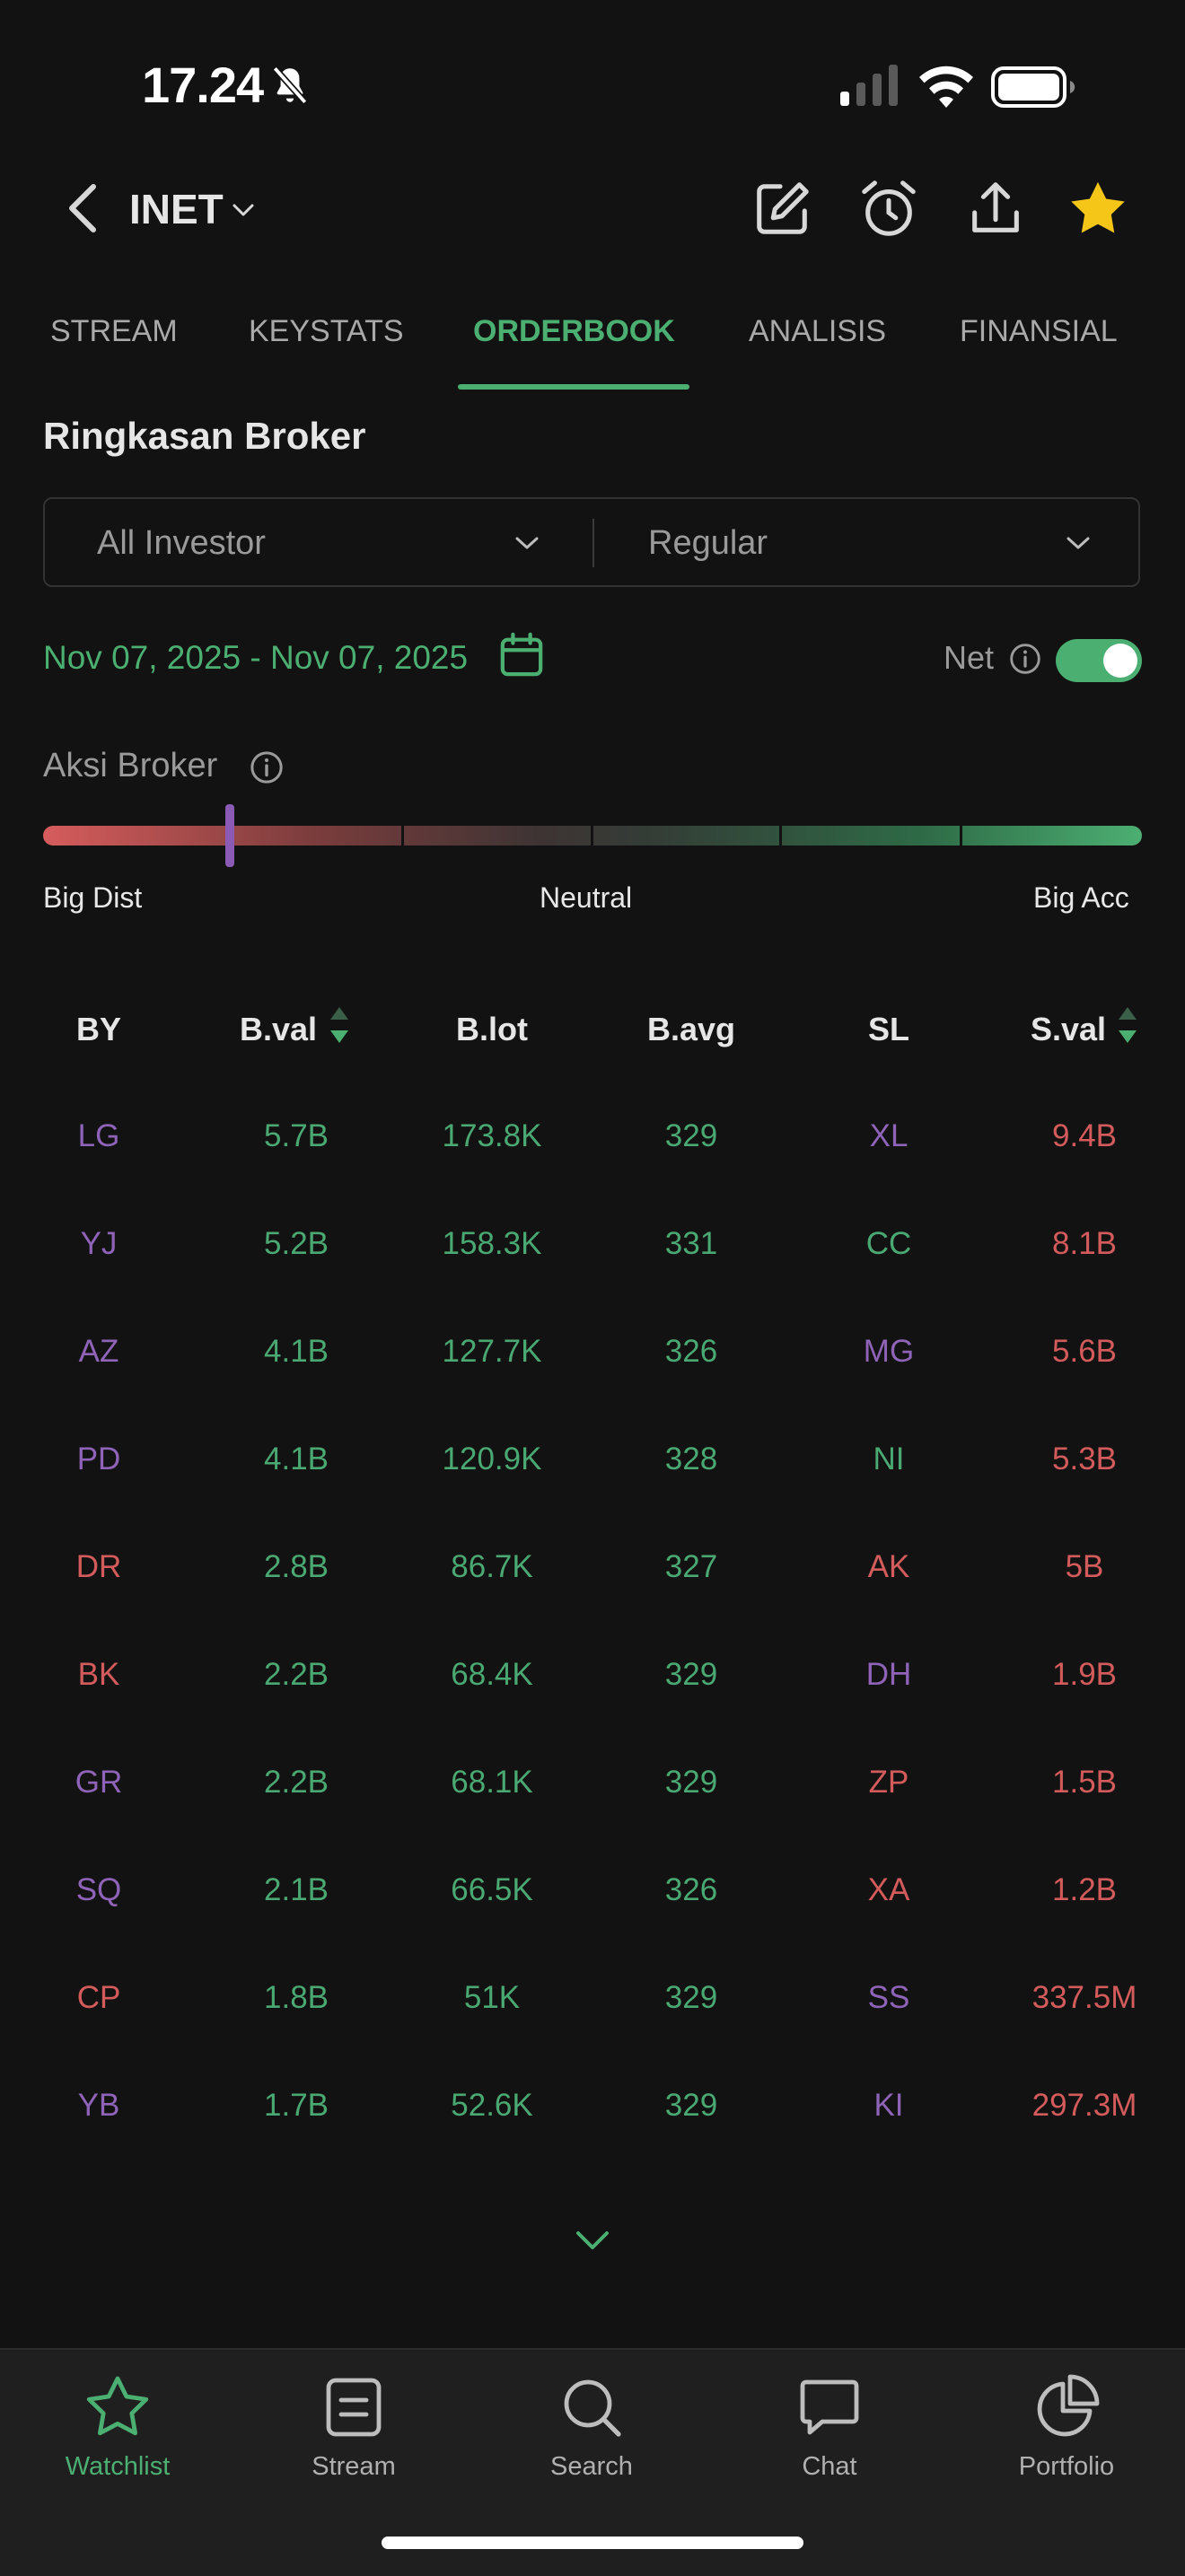 Image resolution: width=1185 pixels, height=2576 pixels. Describe the element at coordinates (99, 1243) in the screenshot. I see `broker-code-buy: YJ` at that location.